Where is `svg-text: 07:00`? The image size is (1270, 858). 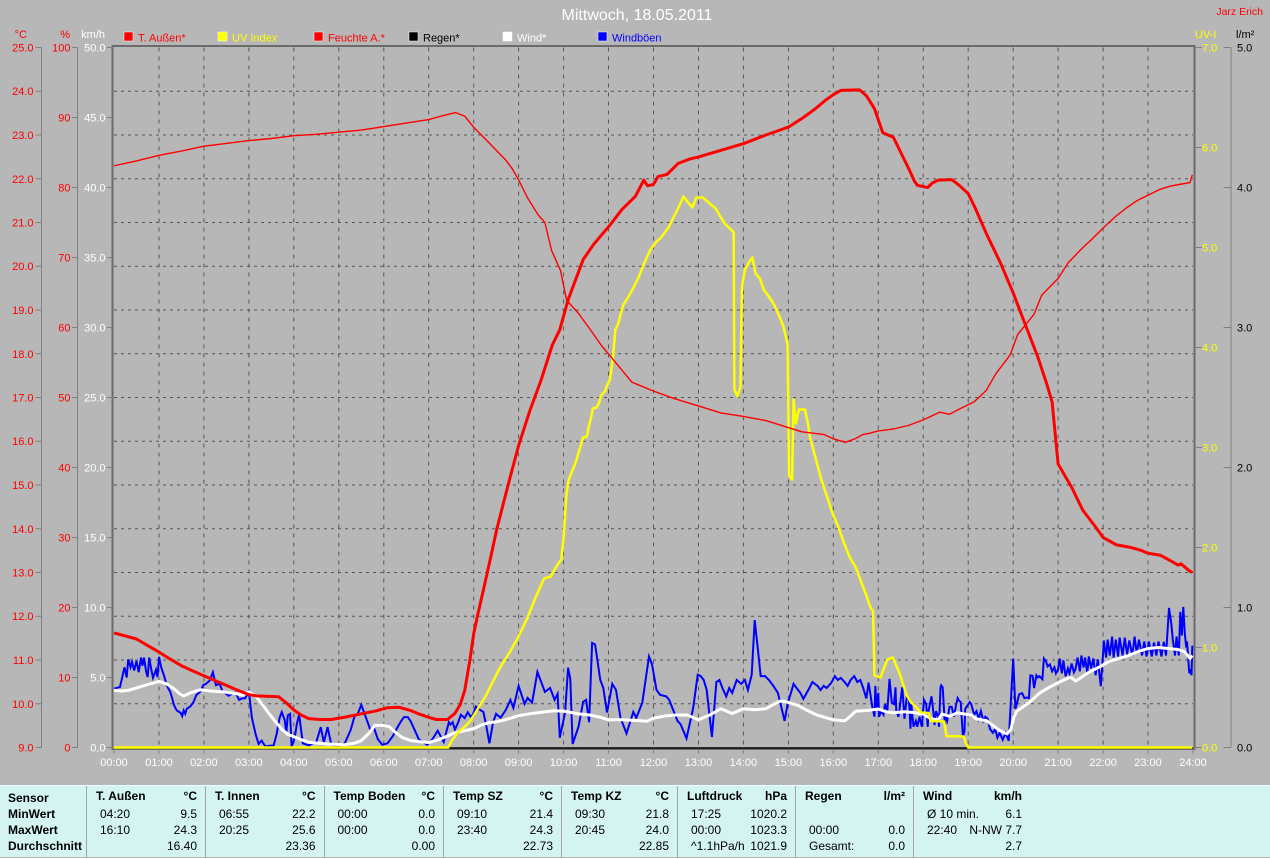
svg-text: 07:00 is located at coordinates (429, 763).